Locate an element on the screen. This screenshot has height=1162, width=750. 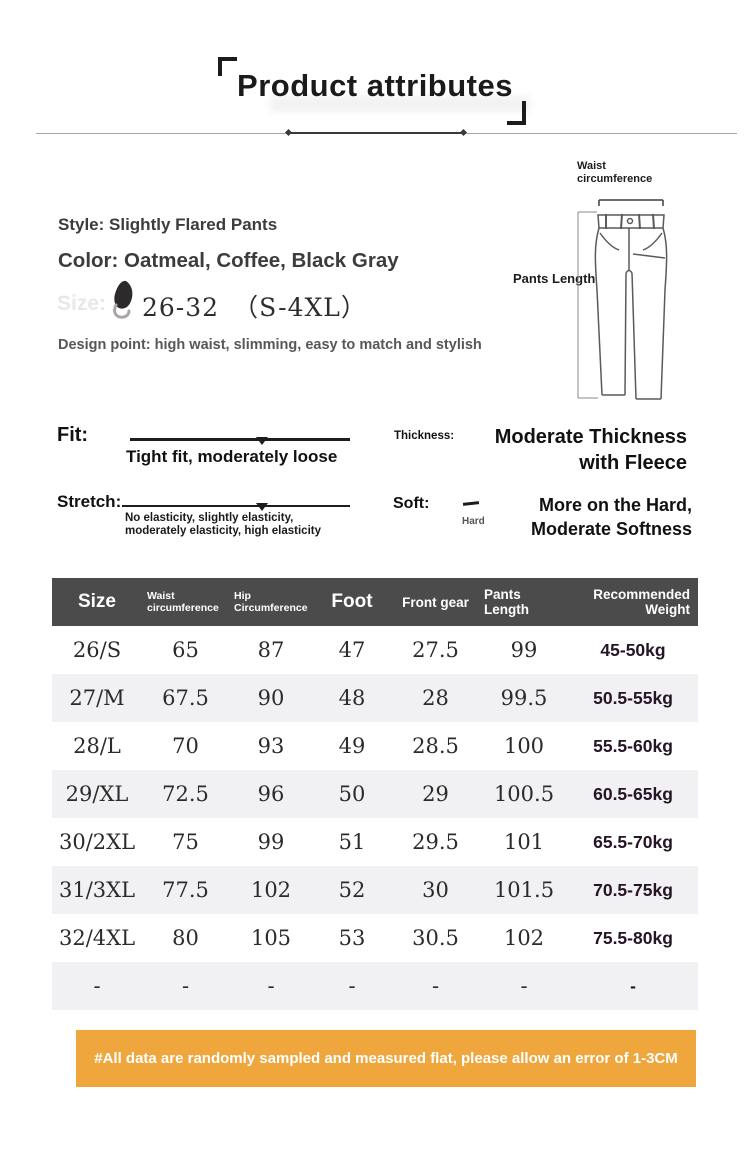
value-cell: 93 is located at coordinates (271, 746).